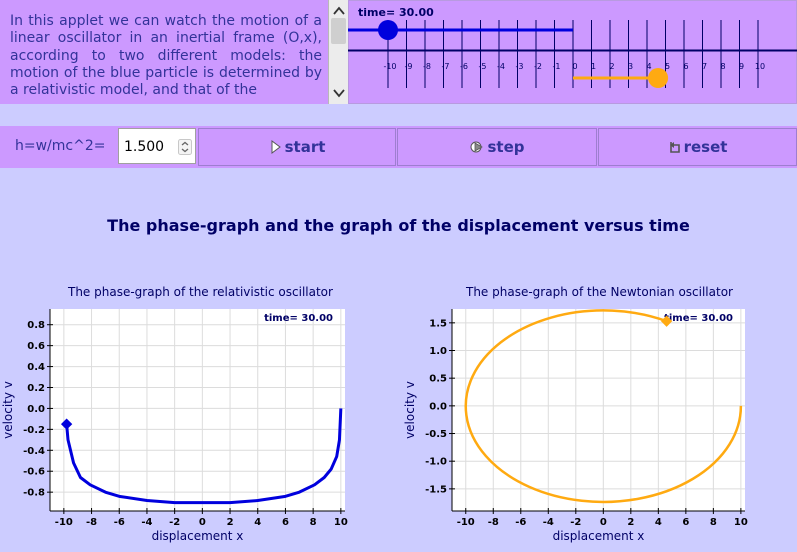  I want to click on h-parameter-field: 1.500, so click(157, 146).